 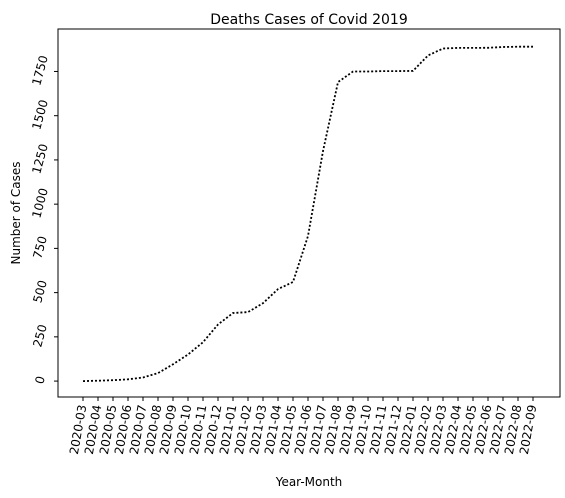 What do you see at coordinates (39, 158) in the screenshot?
I see `y-tick-label: 1250` at bounding box center [39, 158].